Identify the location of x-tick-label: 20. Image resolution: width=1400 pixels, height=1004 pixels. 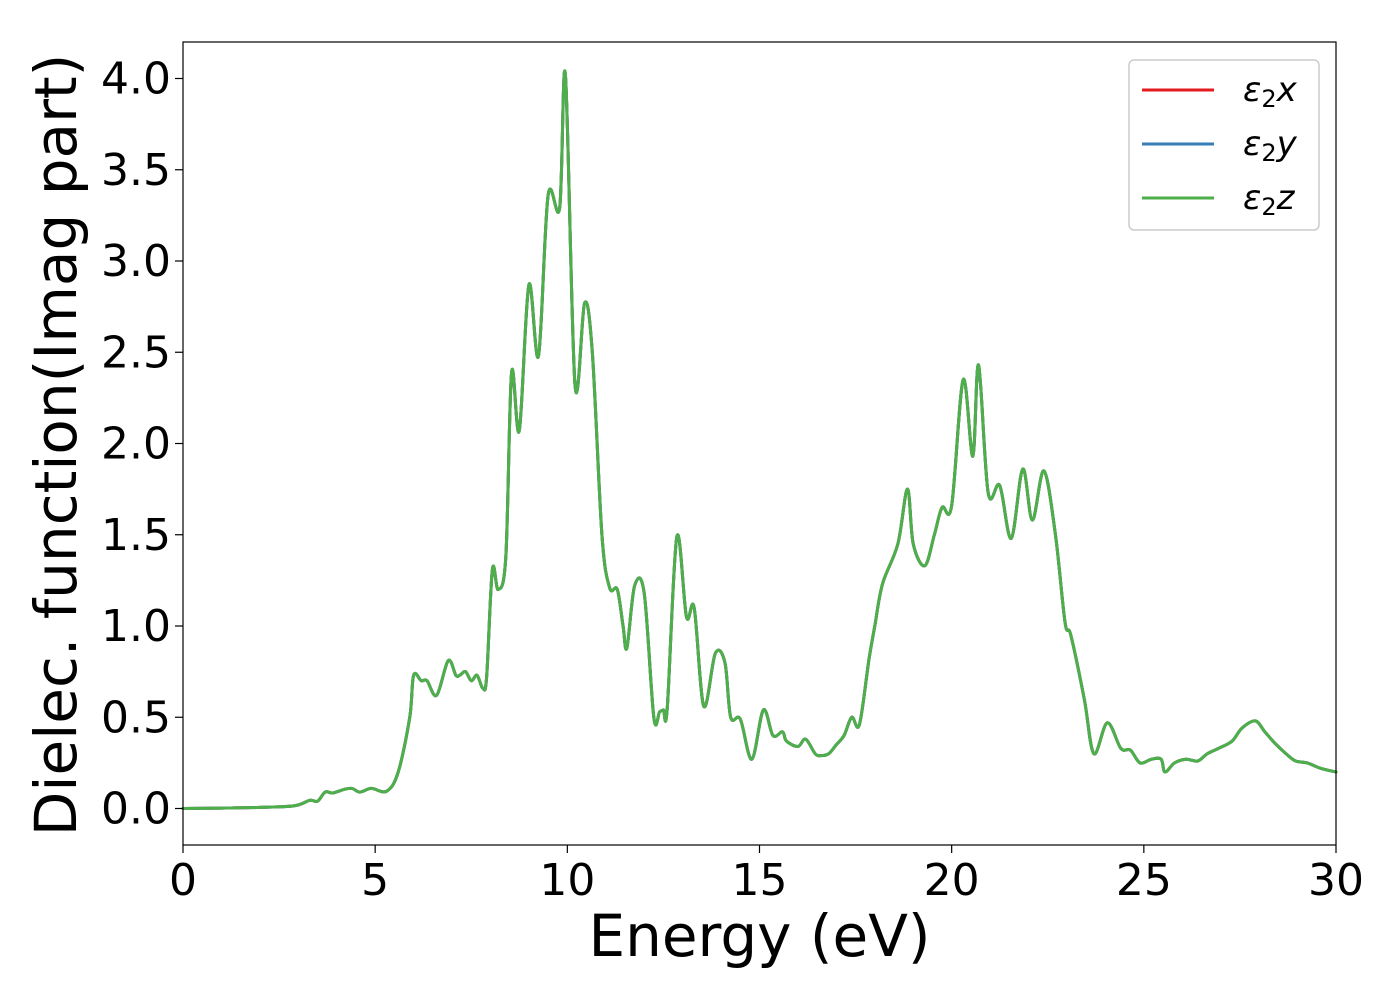
(952, 880).